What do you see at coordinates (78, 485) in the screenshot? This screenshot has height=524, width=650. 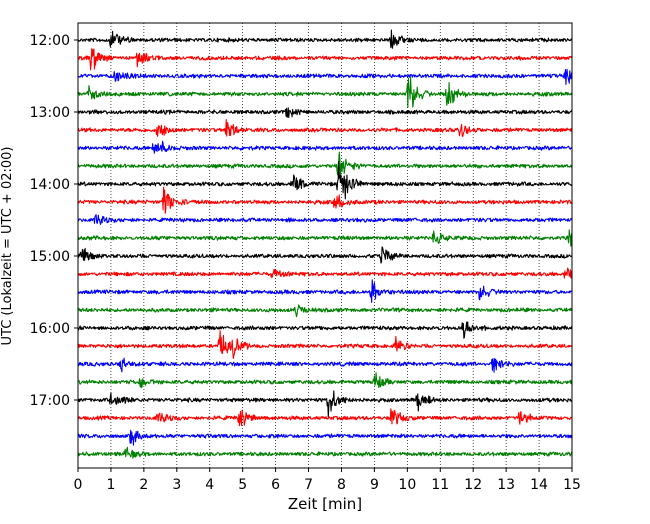 I see `x-tick-label: 0` at bounding box center [78, 485].